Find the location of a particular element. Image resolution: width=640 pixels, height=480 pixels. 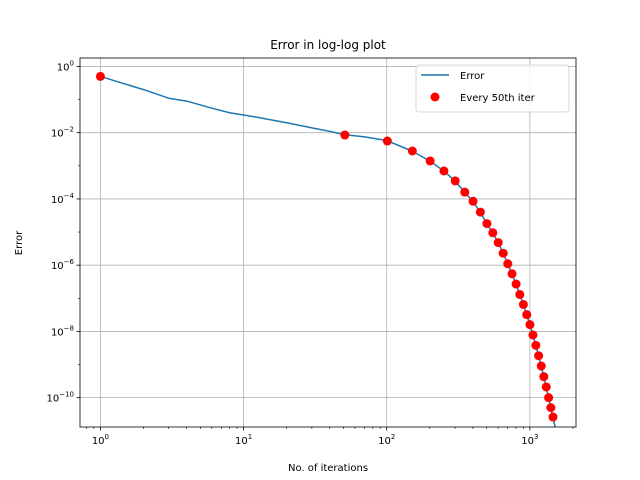

y-tick-label: 10⁻⁸ is located at coordinates (62, 331).